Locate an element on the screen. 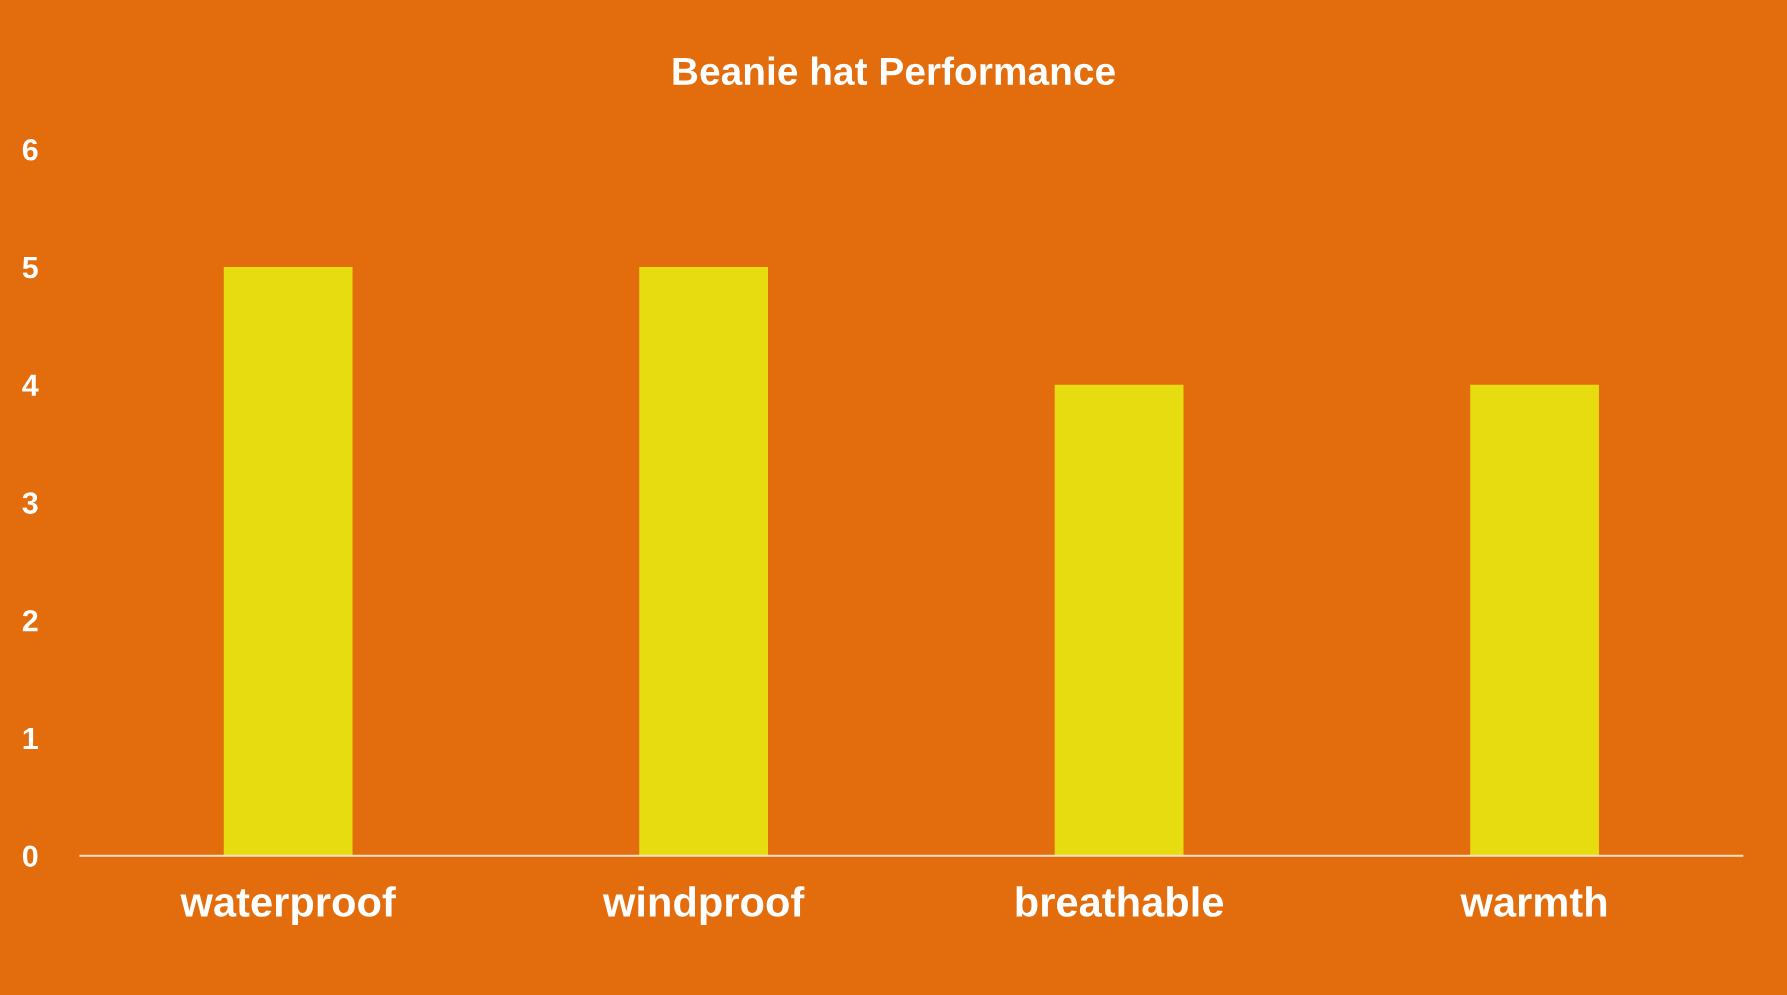  x-tick-label: breathable is located at coordinates (1120, 901).